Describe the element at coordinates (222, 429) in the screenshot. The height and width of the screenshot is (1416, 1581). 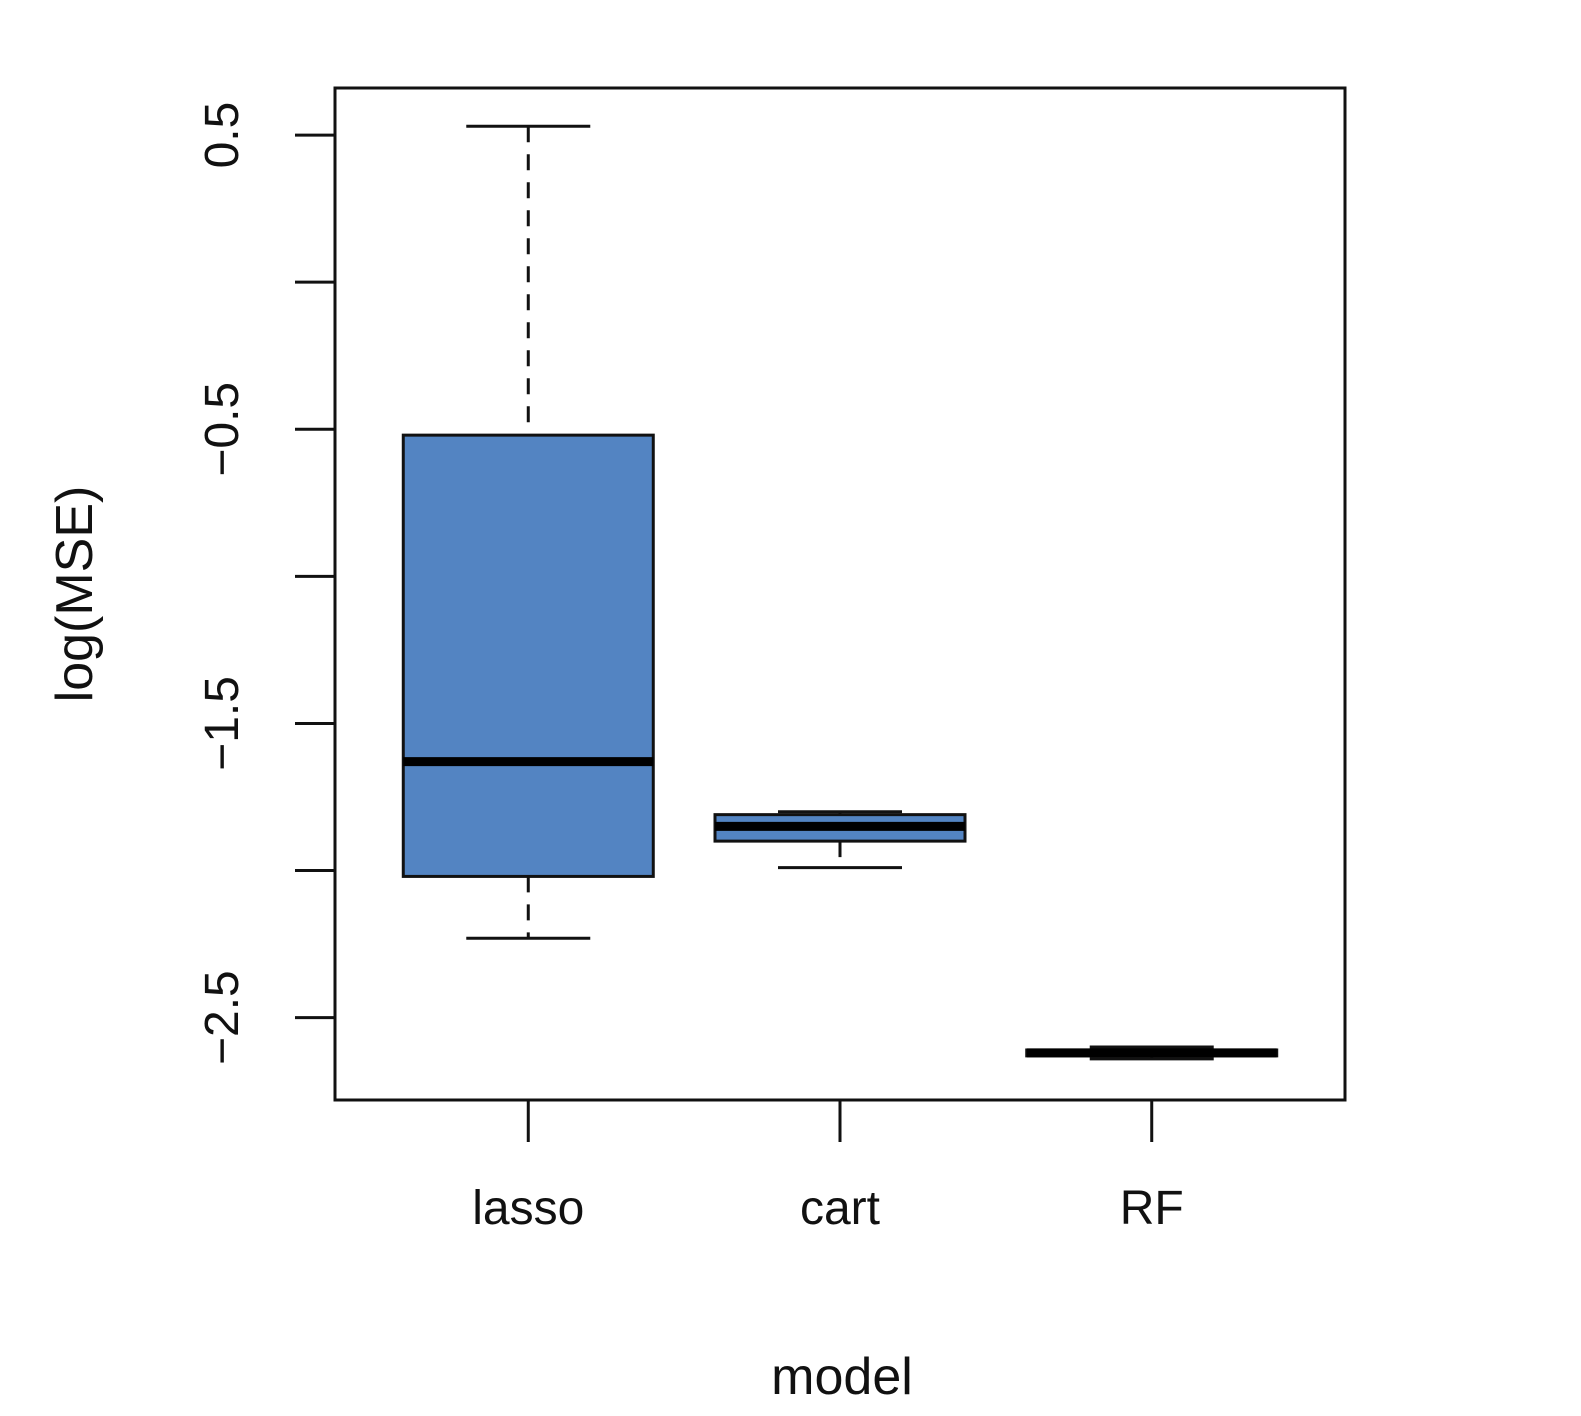
I see `y-tick-label: −0.5` at that location.